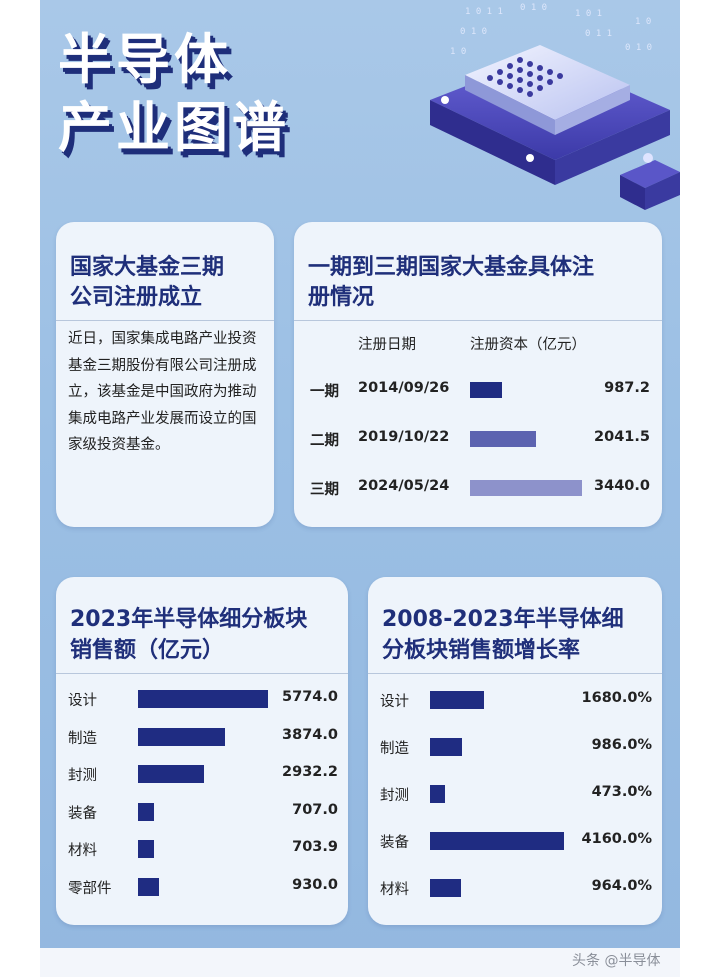  I want to click on fund-header-date: 注册日期, so click(387, 345).